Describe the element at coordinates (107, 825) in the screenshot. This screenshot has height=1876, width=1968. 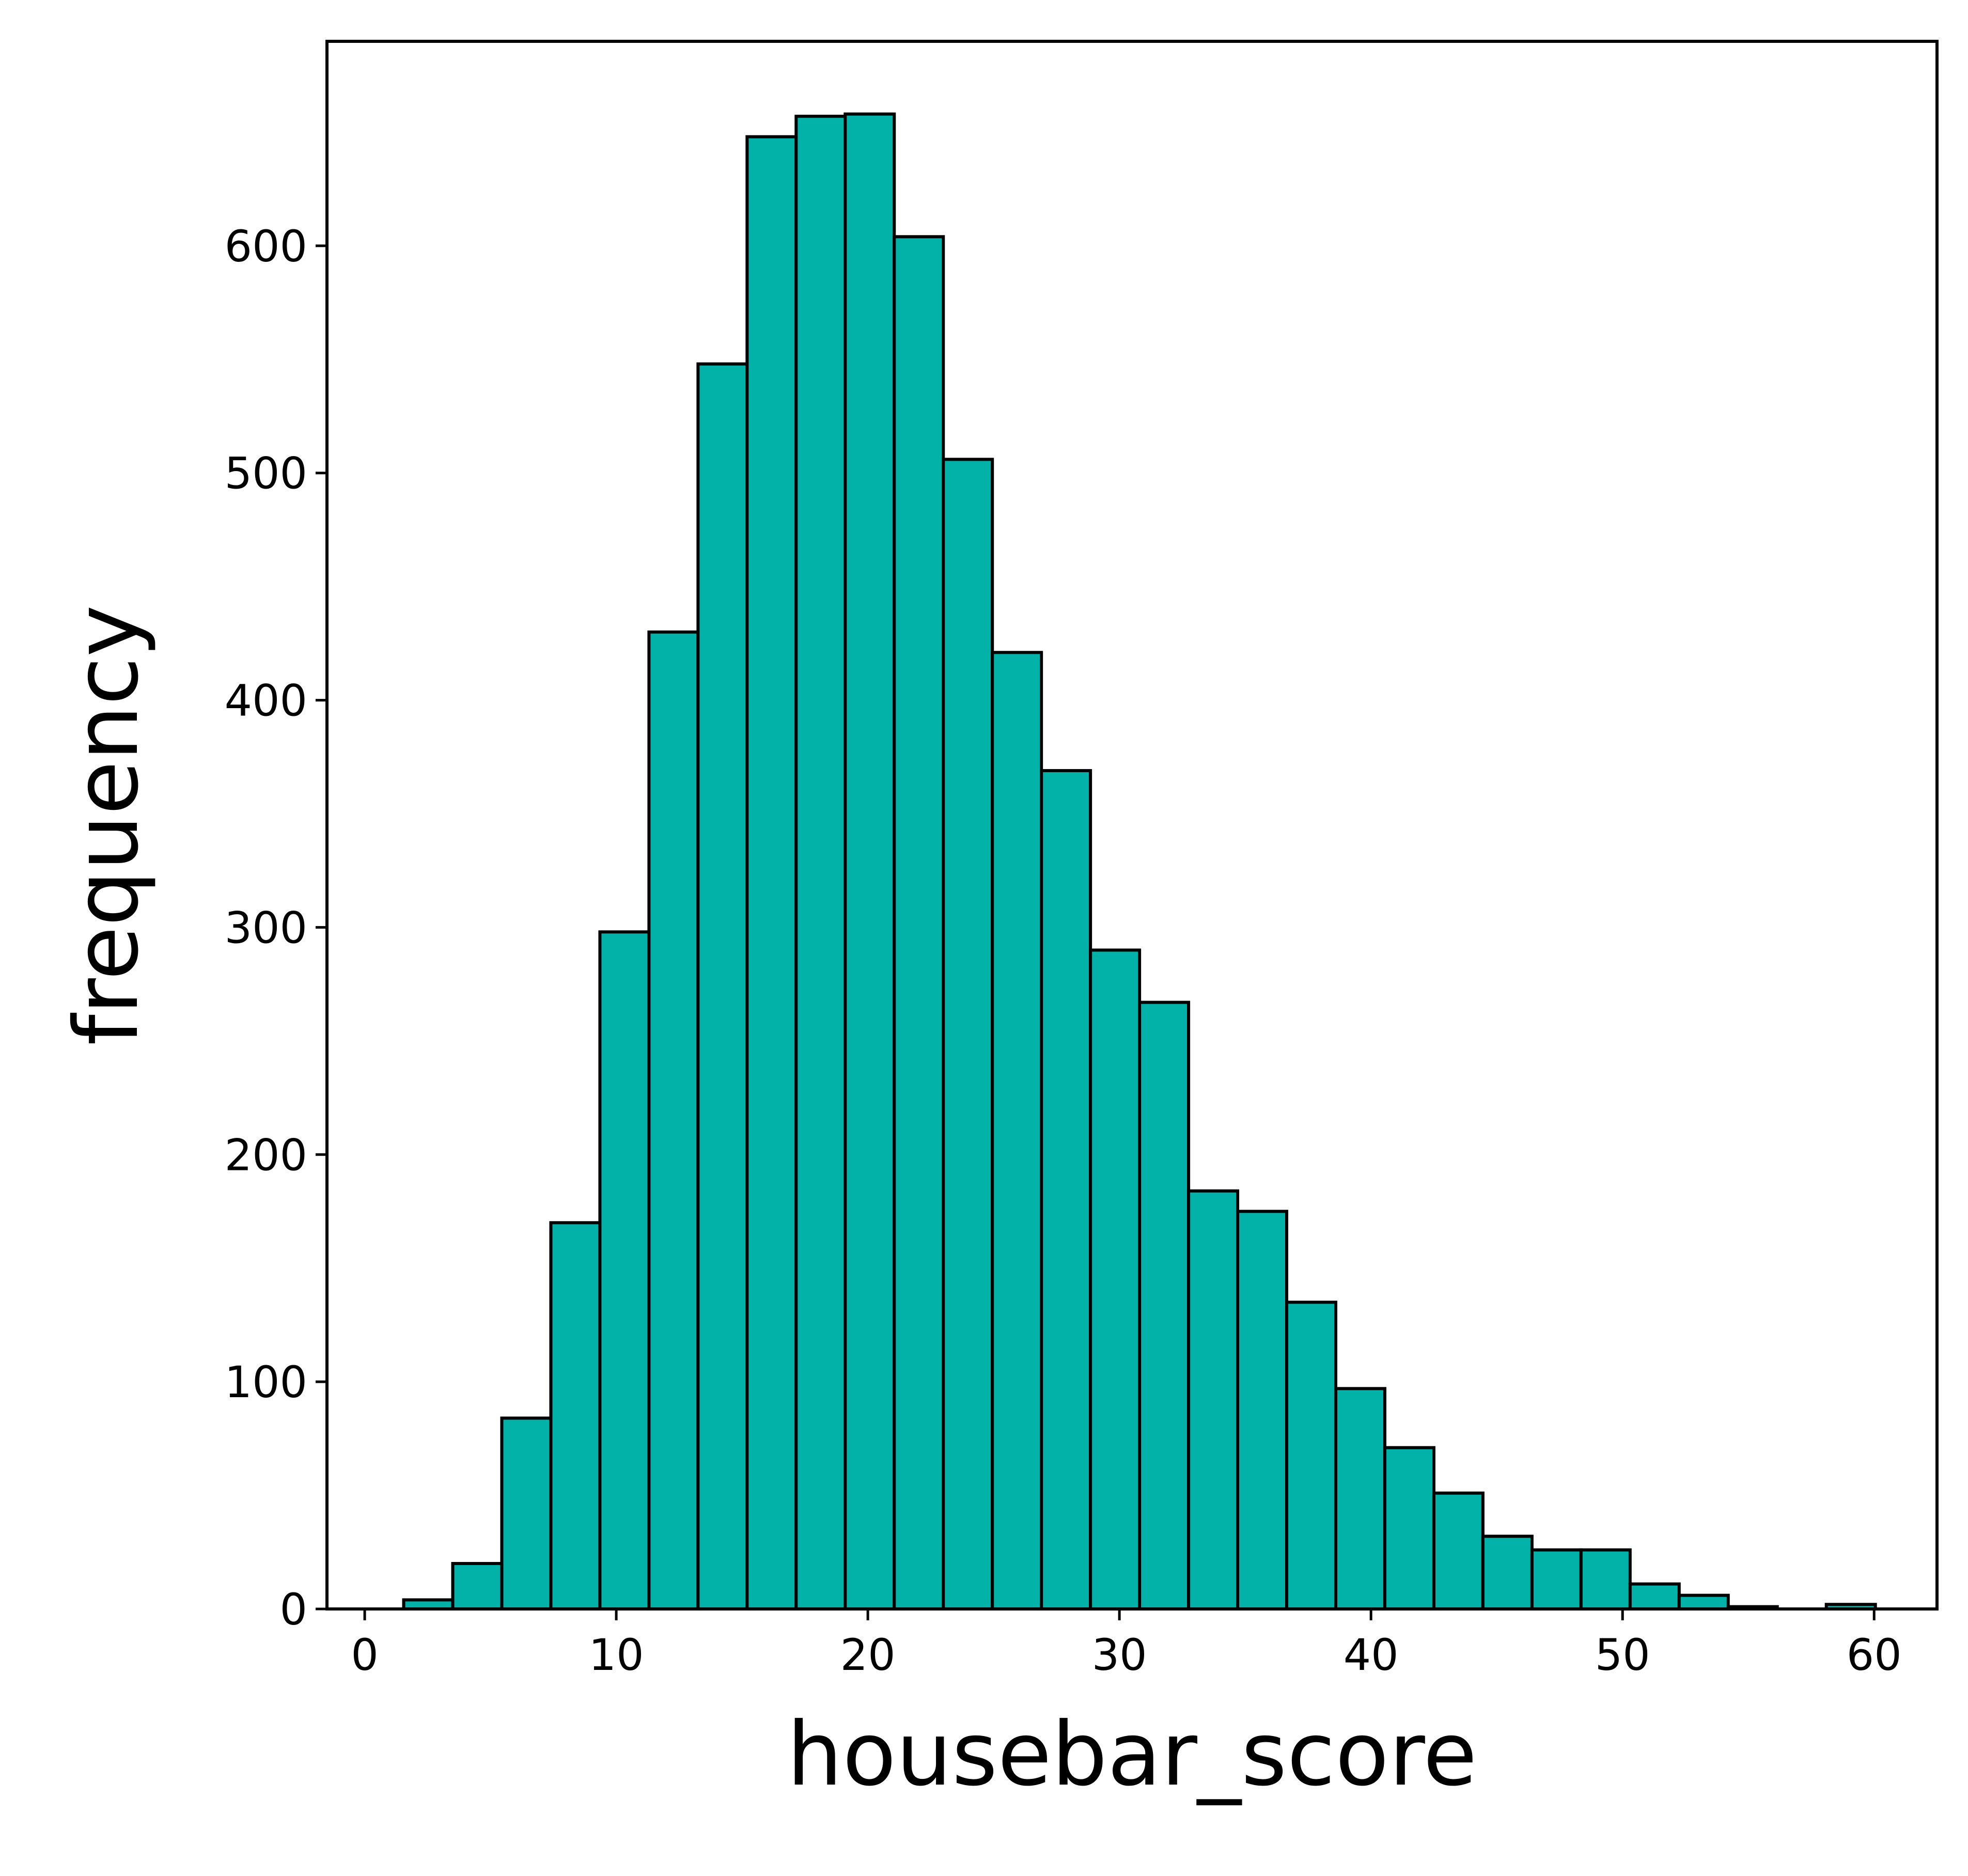
I see `y-axis-label: frequency` at that location.